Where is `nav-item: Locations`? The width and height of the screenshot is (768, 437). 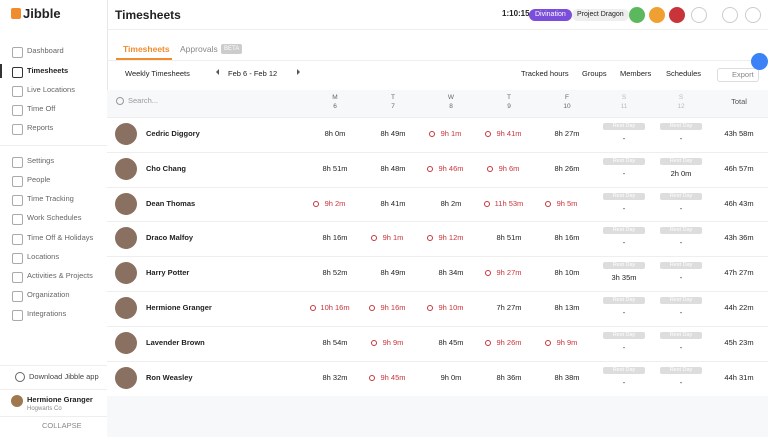 nav-item: Locations is located at coordinates (43, 256).